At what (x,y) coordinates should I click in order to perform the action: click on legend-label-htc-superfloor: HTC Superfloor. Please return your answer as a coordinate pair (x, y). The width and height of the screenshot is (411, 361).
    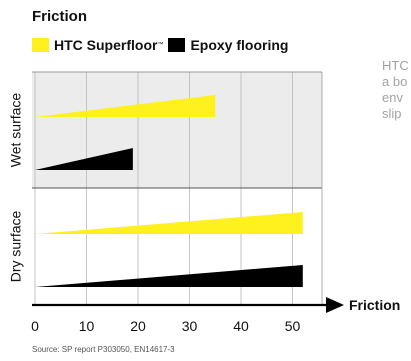
    Looking at the image, I should click on (106, 45).